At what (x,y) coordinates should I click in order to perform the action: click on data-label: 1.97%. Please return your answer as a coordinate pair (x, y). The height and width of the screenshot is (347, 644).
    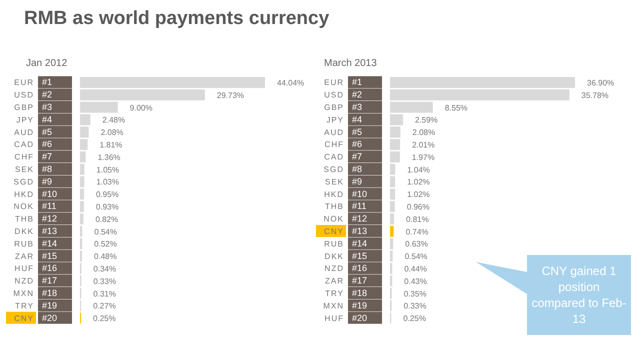
    Looking at the image, I should click on (423, 157).